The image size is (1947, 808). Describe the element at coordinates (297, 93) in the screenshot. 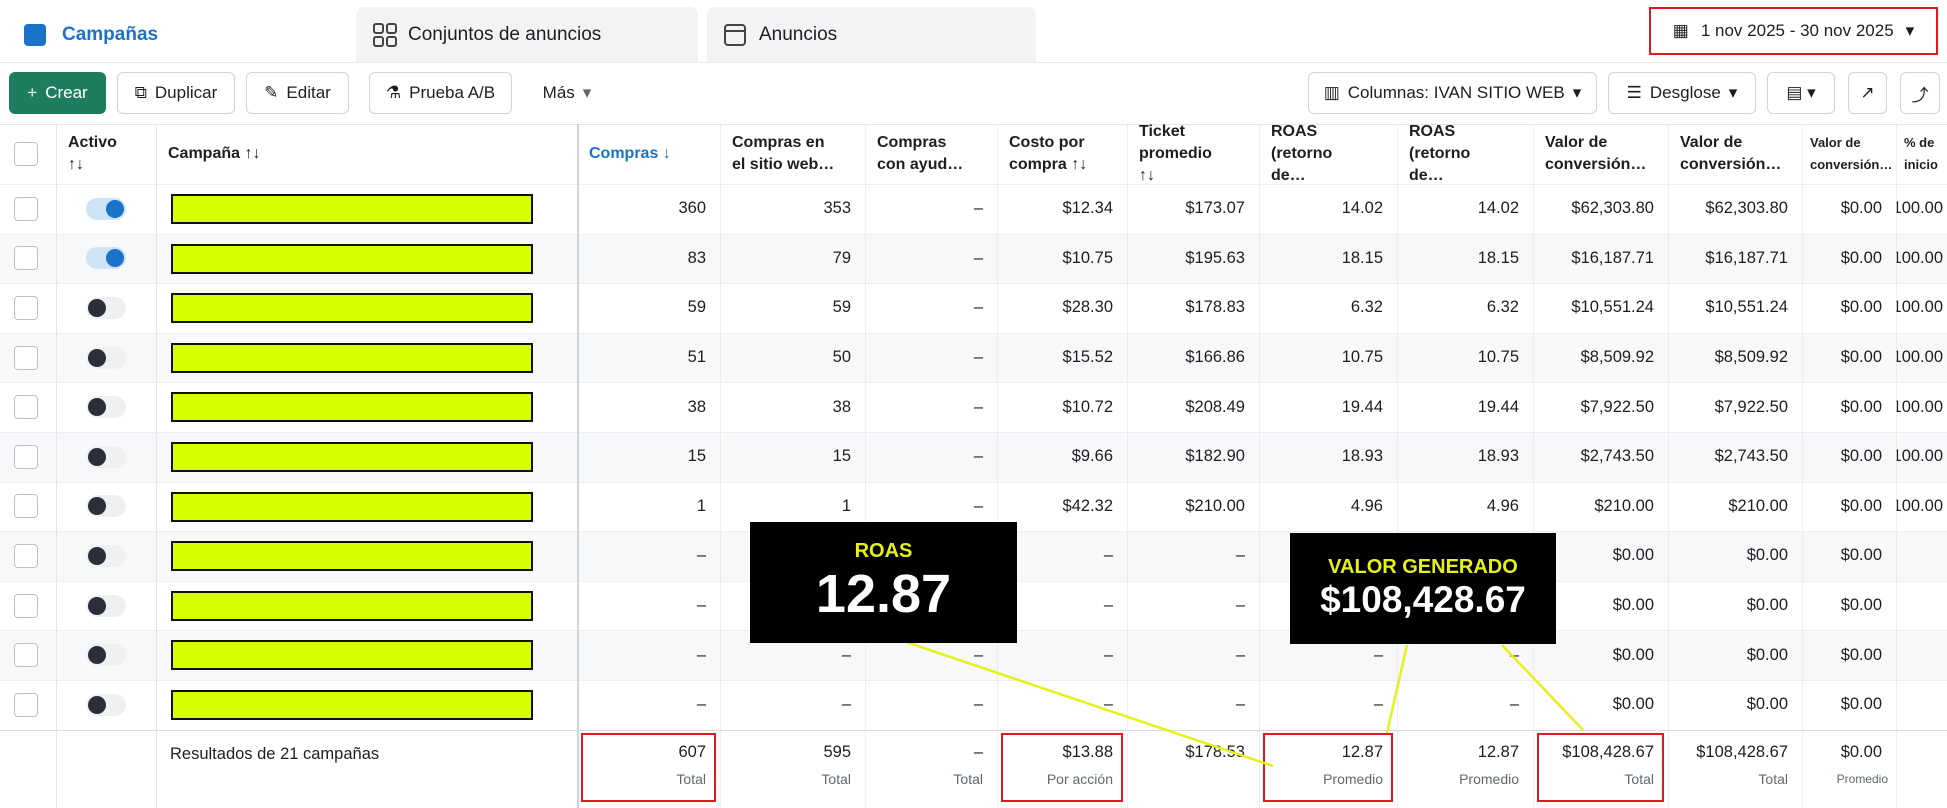

I see `edit-button: ✎ Editar` at that location.